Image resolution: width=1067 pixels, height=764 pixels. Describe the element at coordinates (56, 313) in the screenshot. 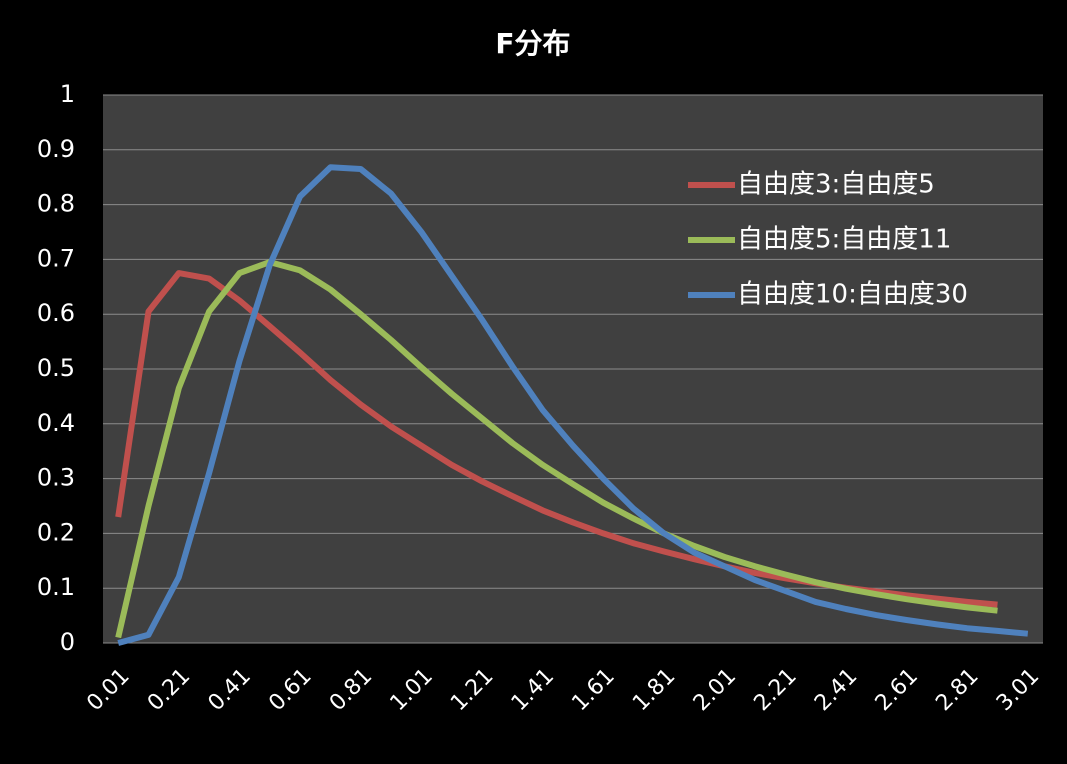

I see `y-tick-label: 0.6` at that location.